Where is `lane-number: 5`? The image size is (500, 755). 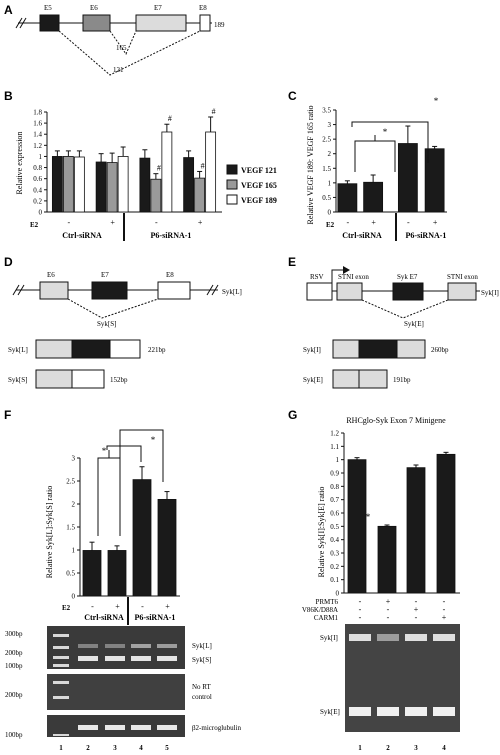 lane-number: 5 is located at coordinates (167, 748).